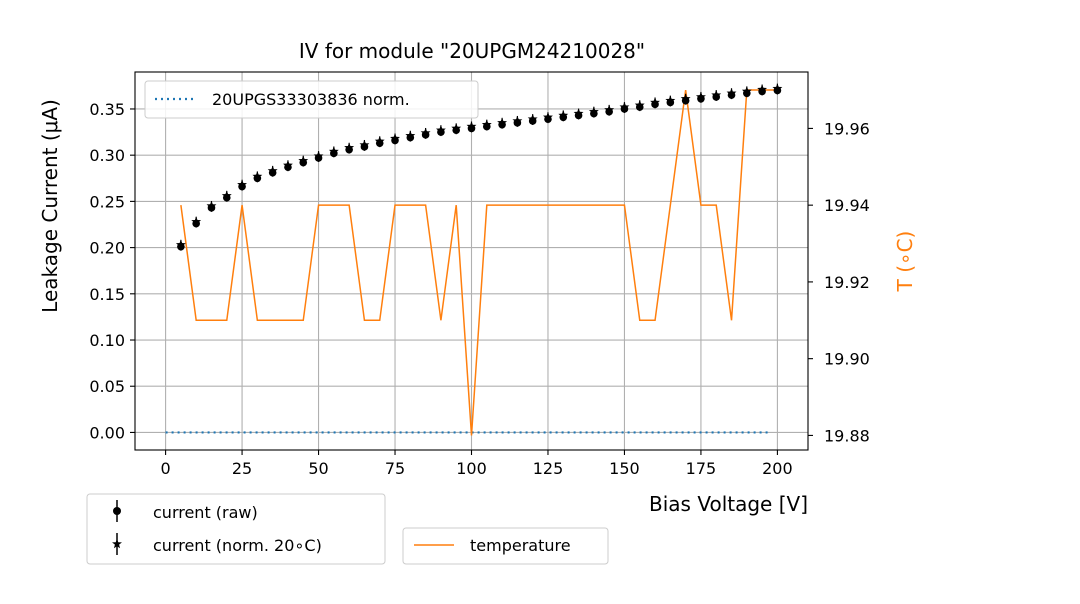 Image resolution: width=1080 pixels, height=604 pixels. What do you see at coordinates (548, 468) in the screenshot?
I see `x-tick-label: 125` at bounding box center [548, 468].